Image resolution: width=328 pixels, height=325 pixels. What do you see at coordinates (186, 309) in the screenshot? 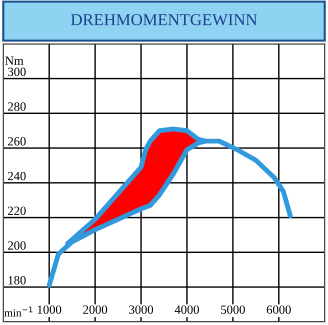
I see `x-tick-label: 4000` at bounding box center [186, 309].